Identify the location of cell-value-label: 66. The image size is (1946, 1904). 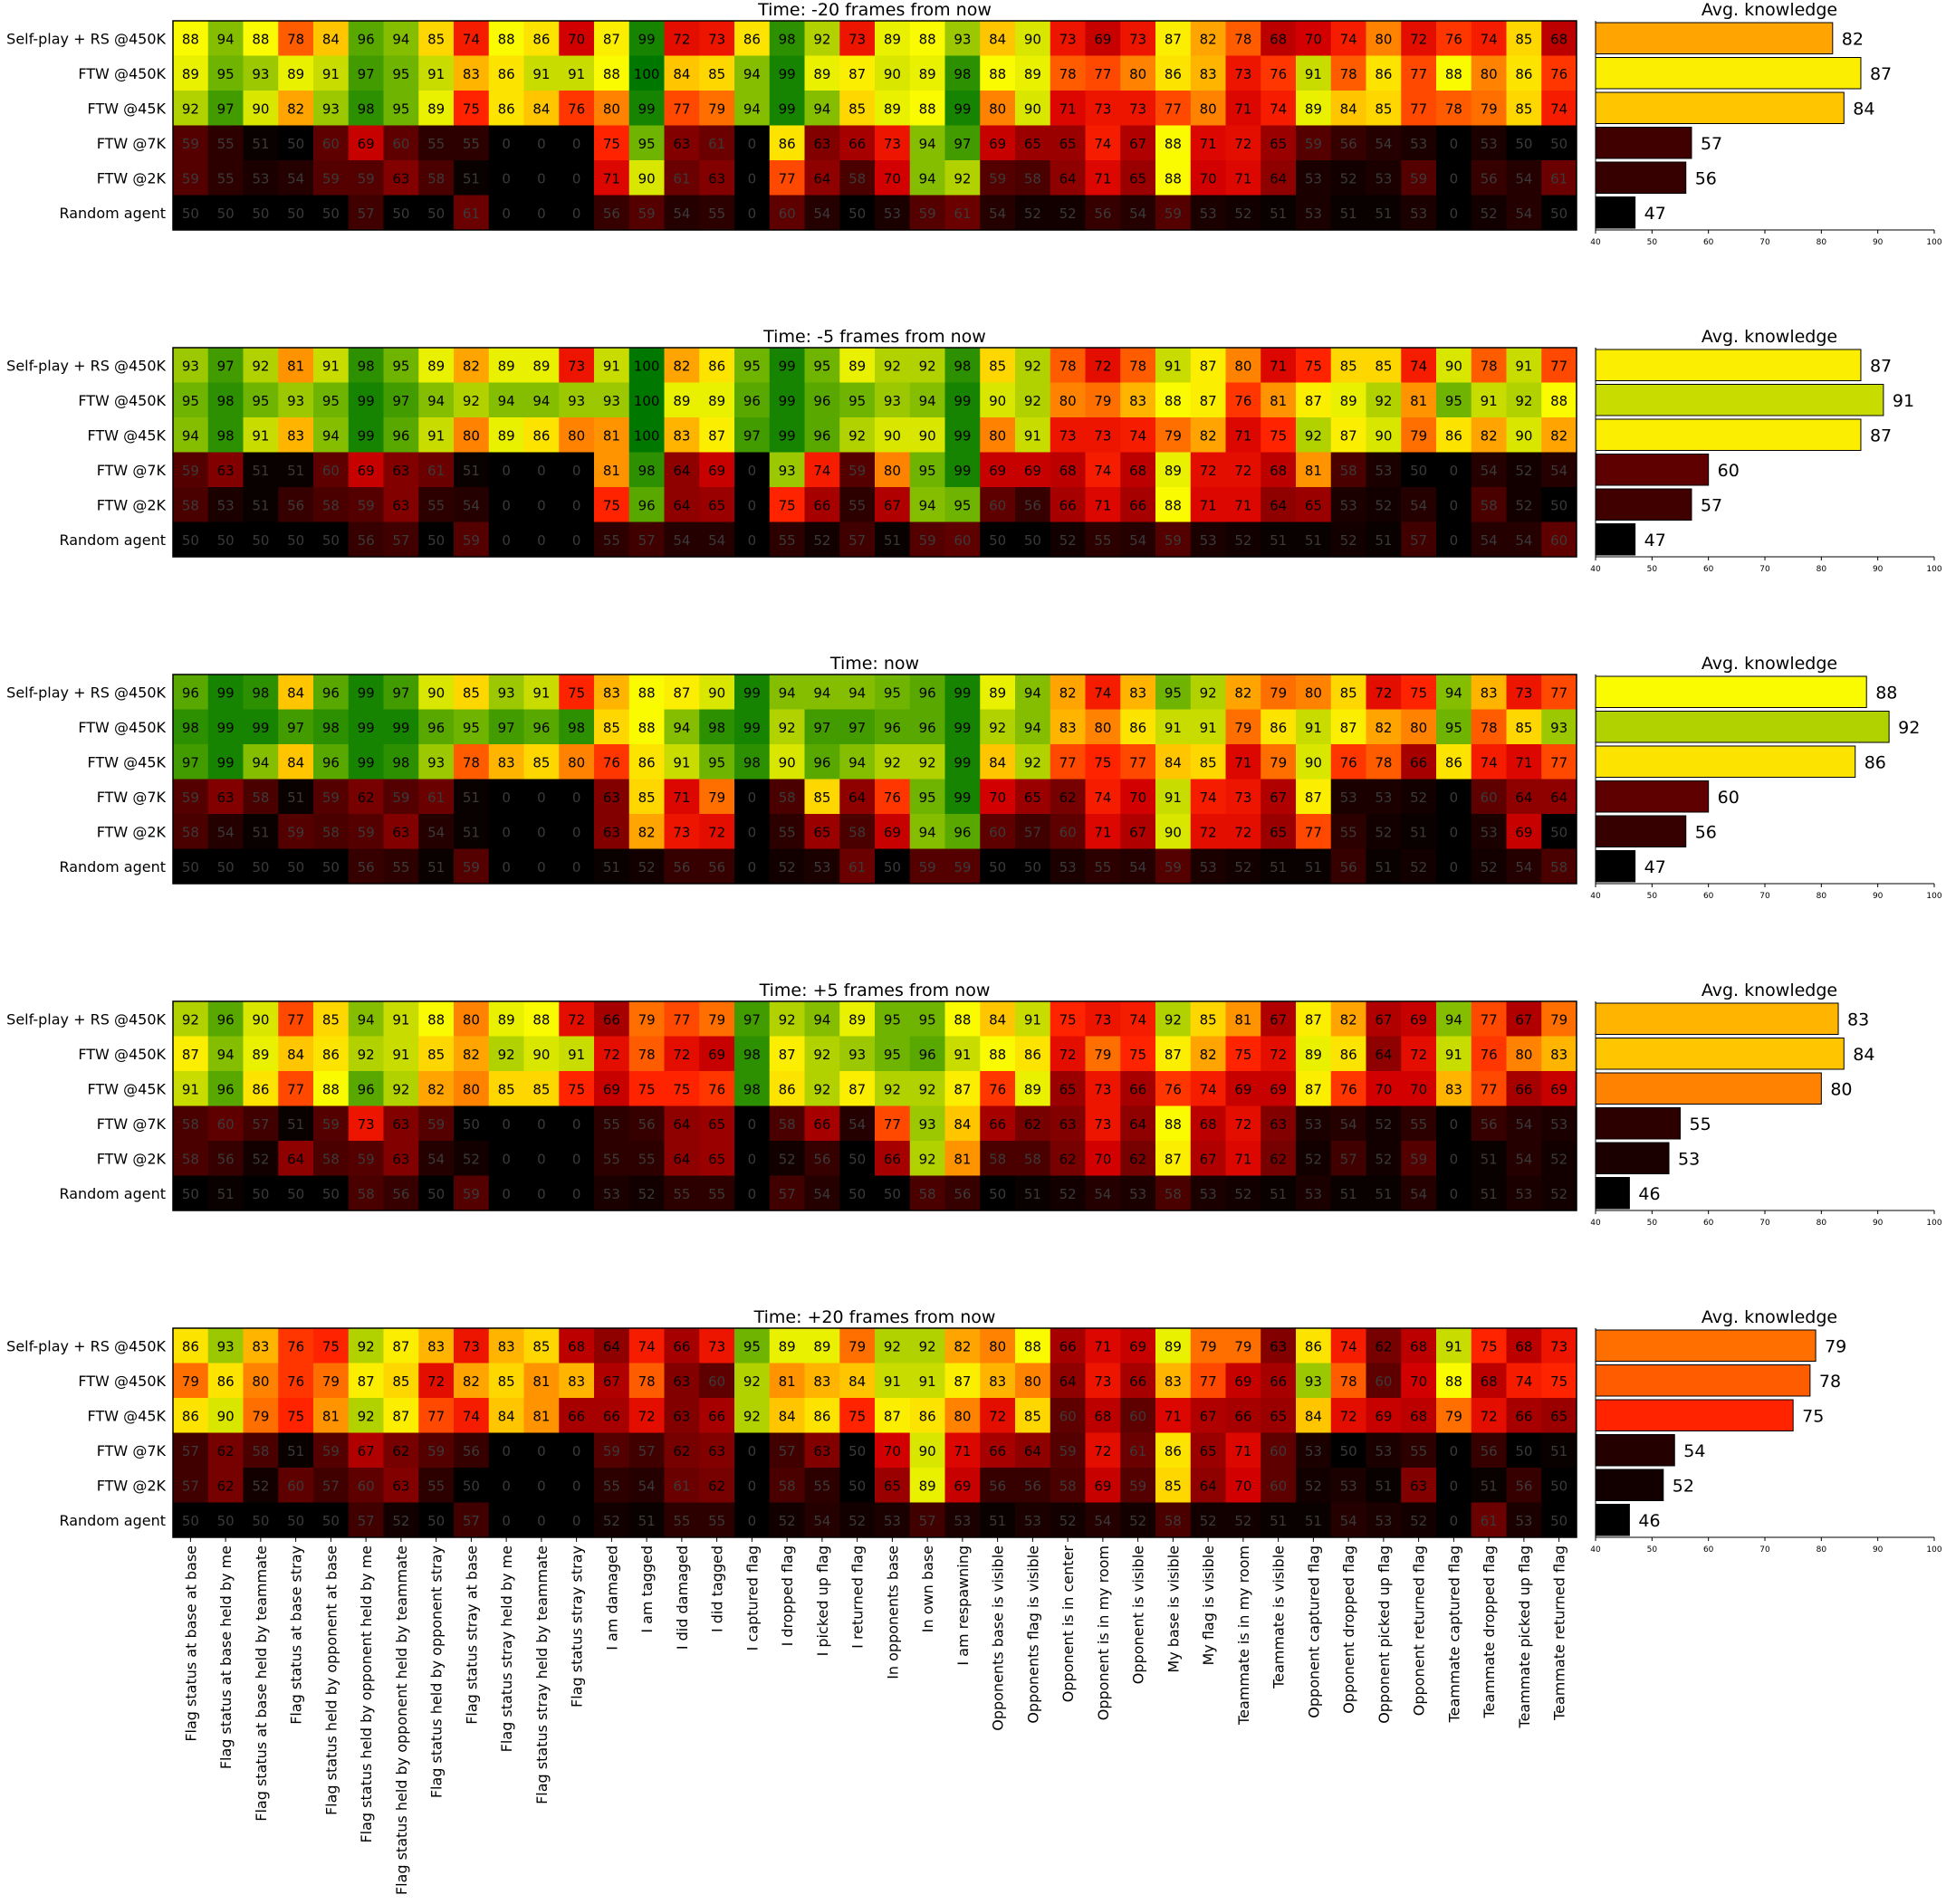
(892, 1159).